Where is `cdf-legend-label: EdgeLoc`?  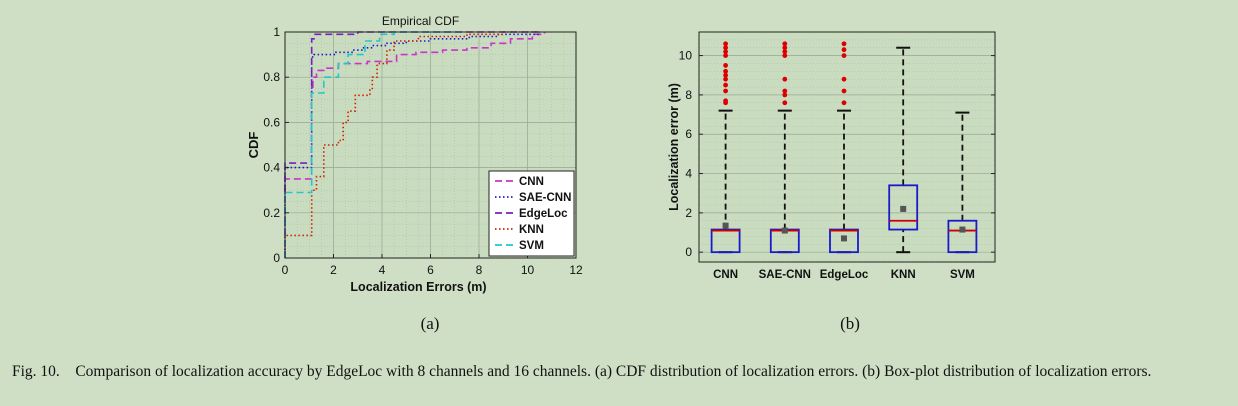 cdf-legend-label: EdgeLoc is located at coordinates (543, 214).